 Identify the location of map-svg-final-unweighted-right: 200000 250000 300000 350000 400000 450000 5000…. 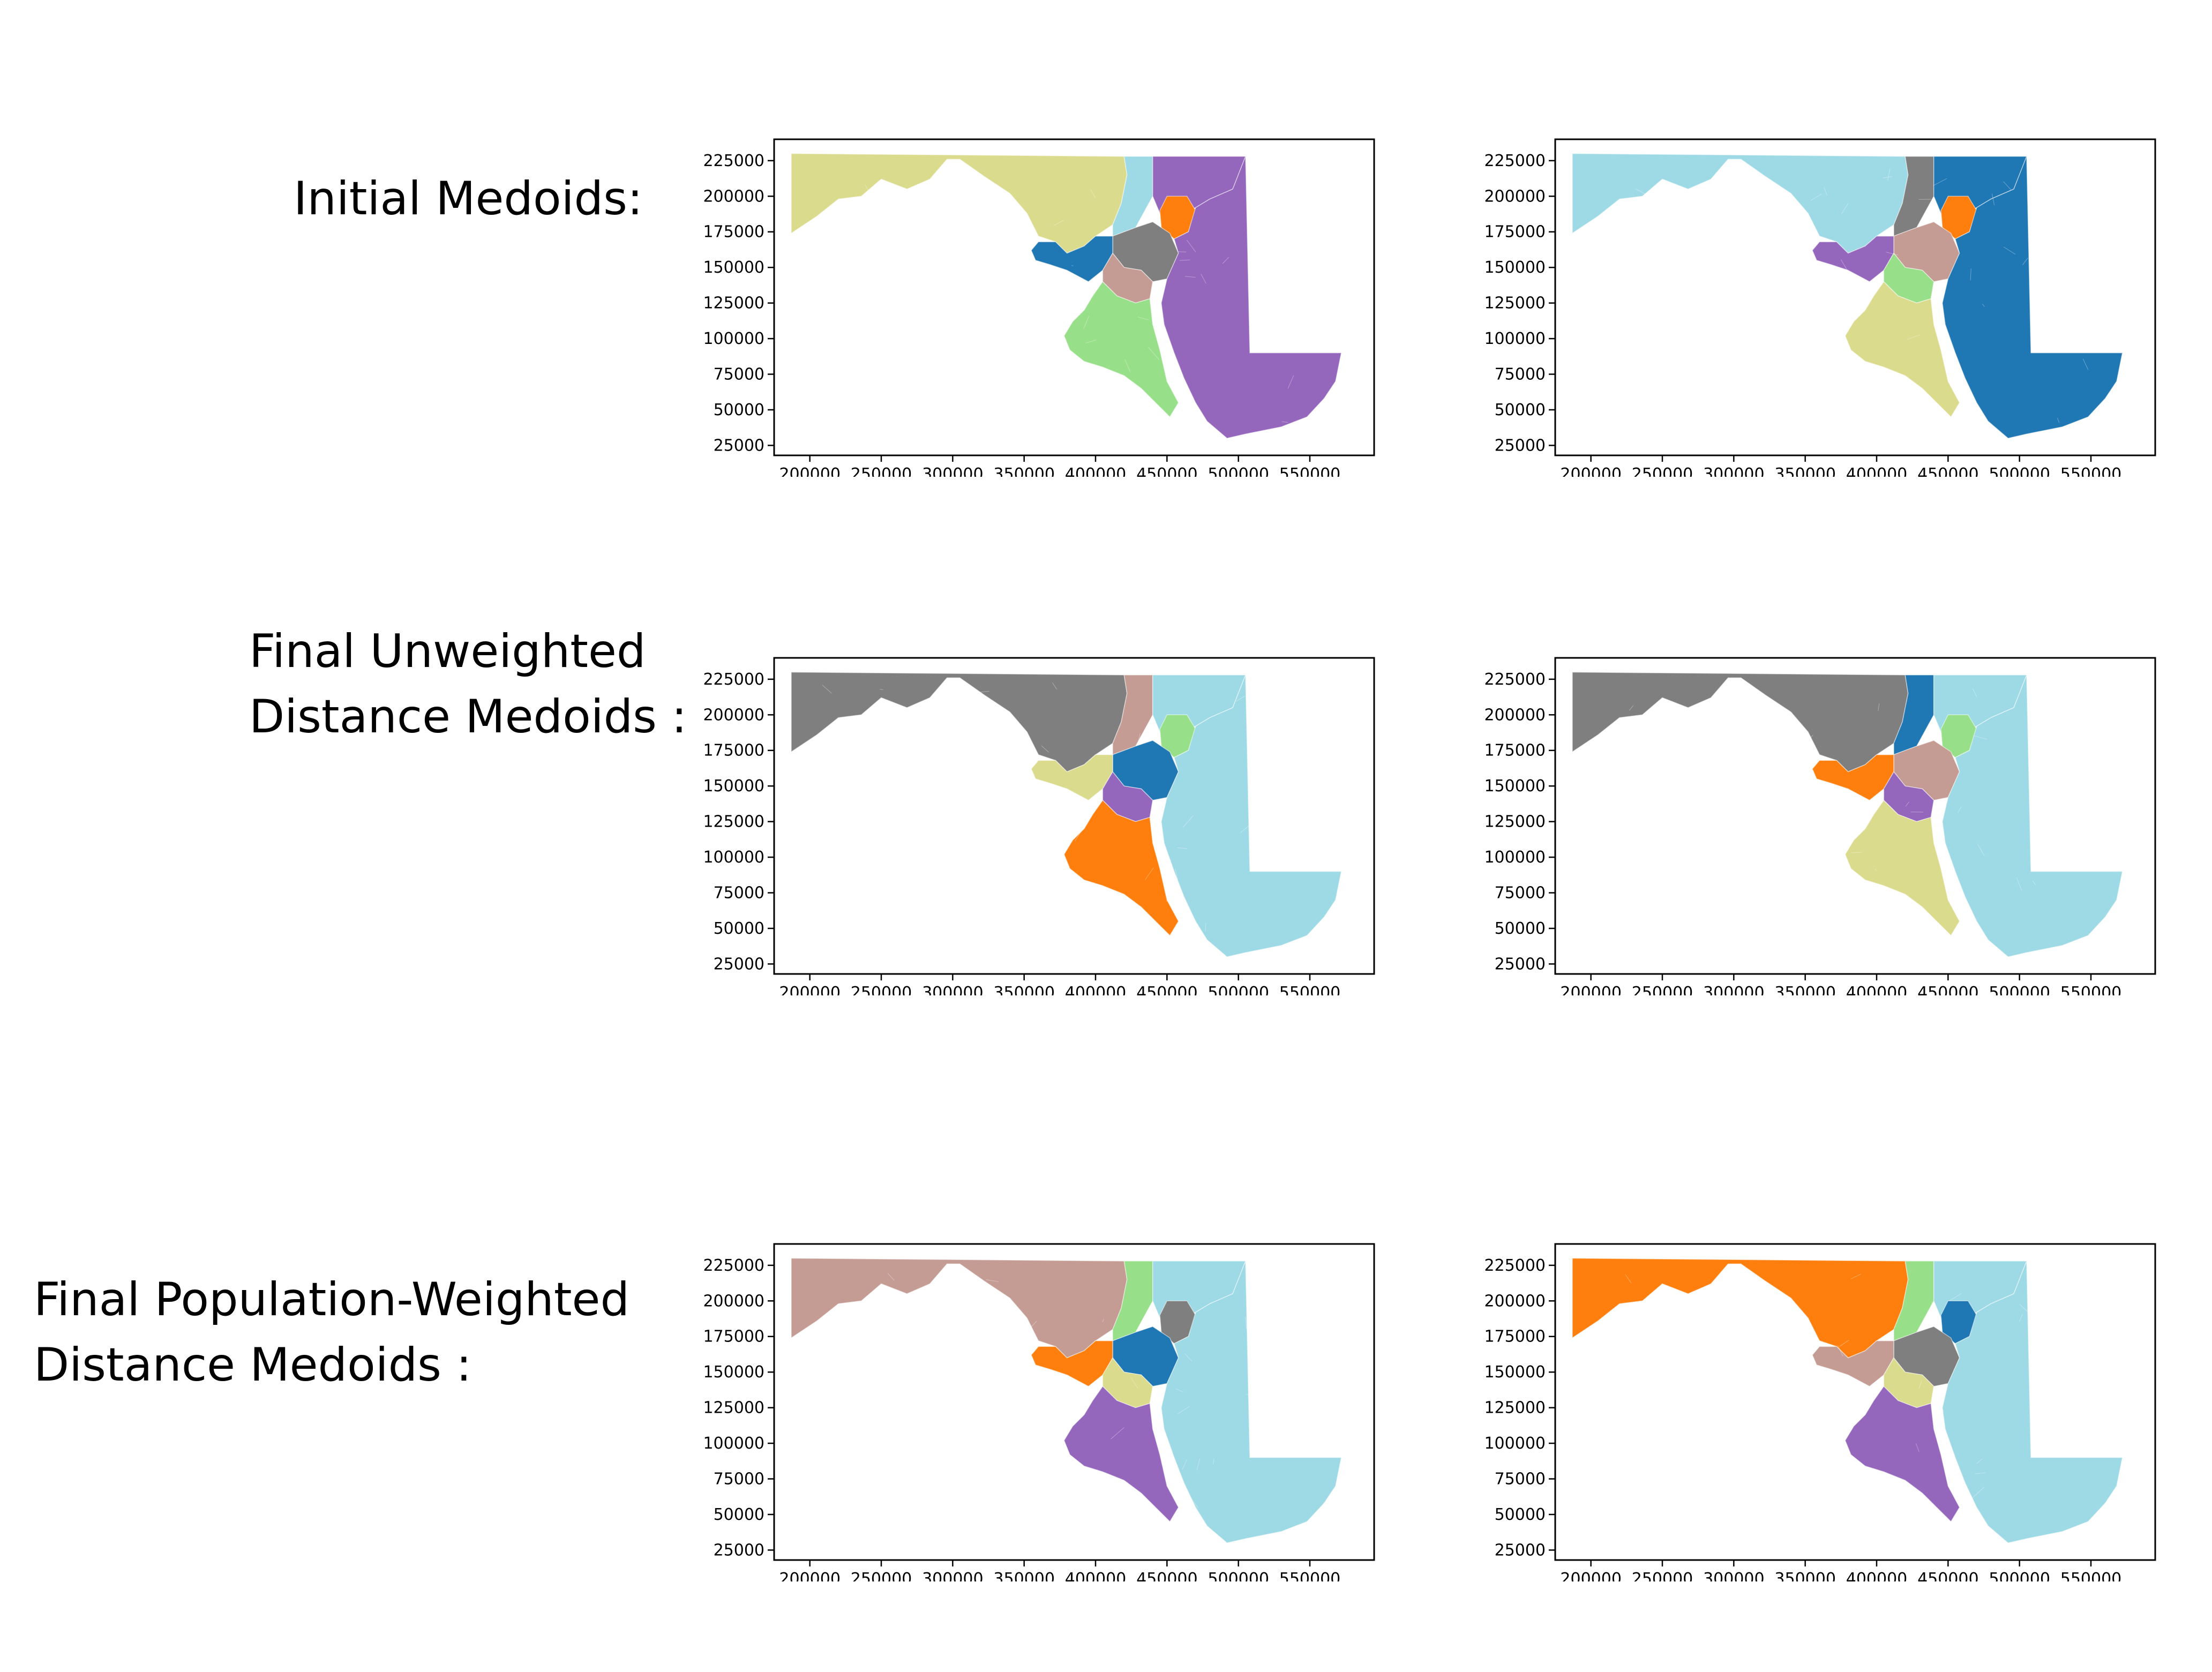
(1820, 826).